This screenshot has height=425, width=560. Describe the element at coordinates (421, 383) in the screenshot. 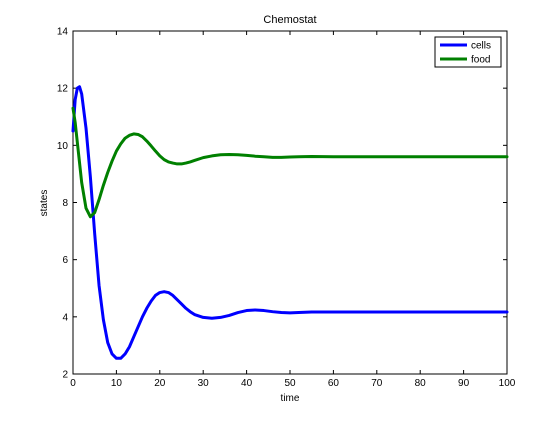

I see `x-tick-label: 80` at that location.